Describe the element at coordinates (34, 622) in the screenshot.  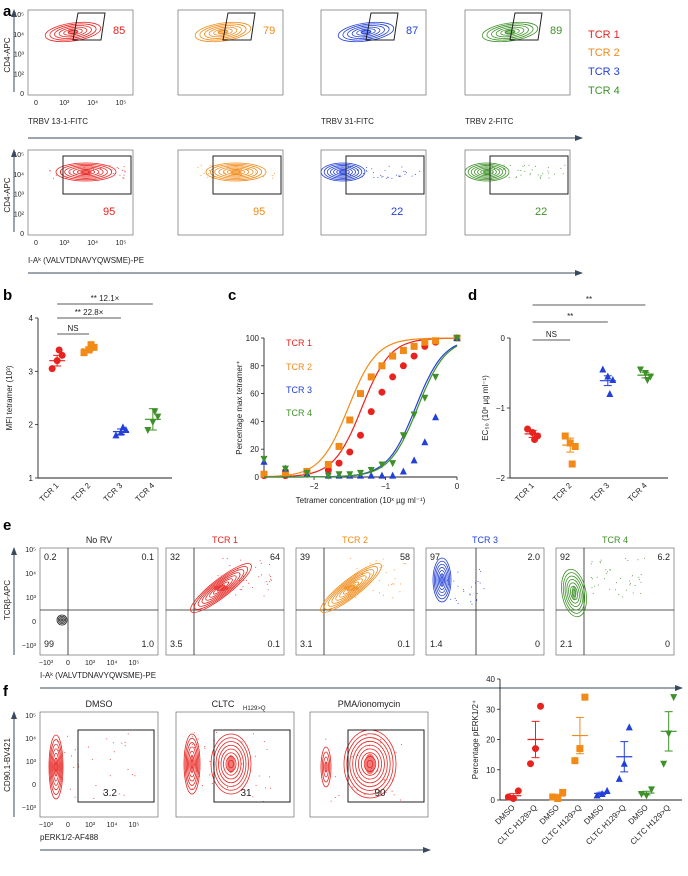
I see `y-tick-e: 0` at that location.